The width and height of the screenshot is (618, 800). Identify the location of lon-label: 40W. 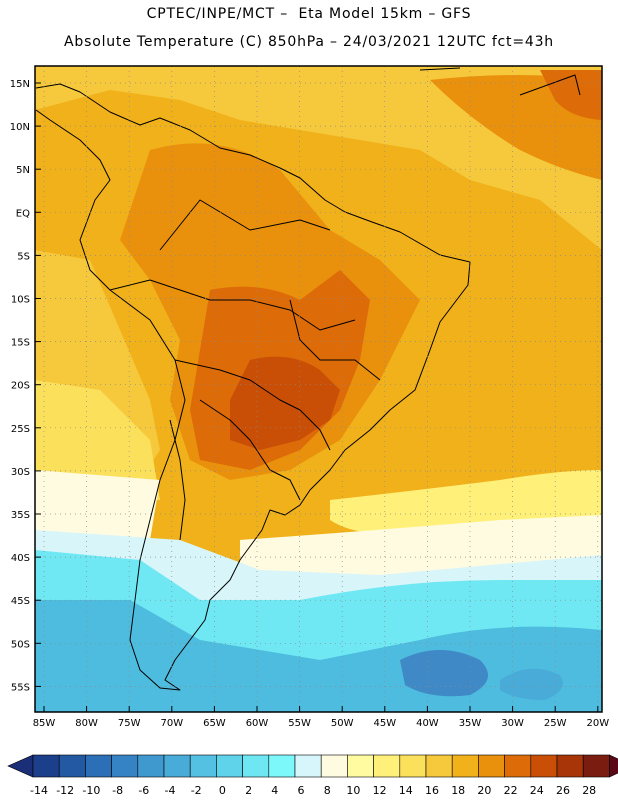
(427, 723).